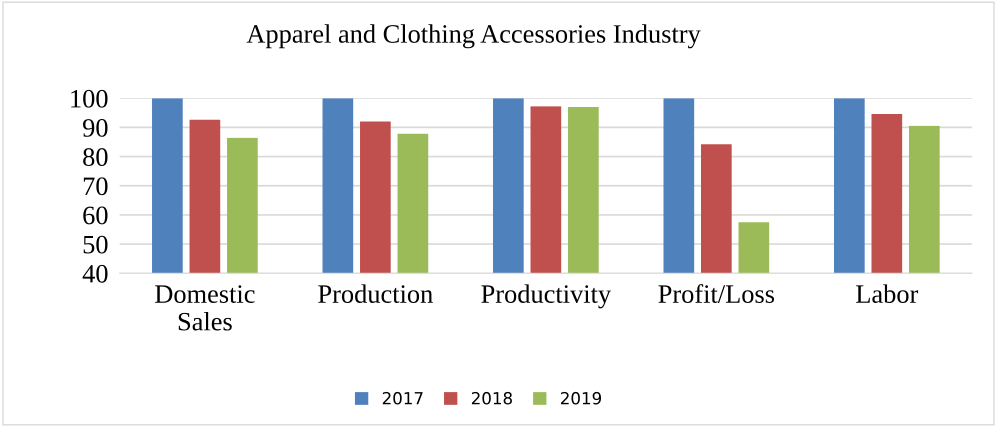  What do you see at coordinates (96, 186) in the screenshot?
I see `y-tick-label: 70` at bounding box center [96, 186].